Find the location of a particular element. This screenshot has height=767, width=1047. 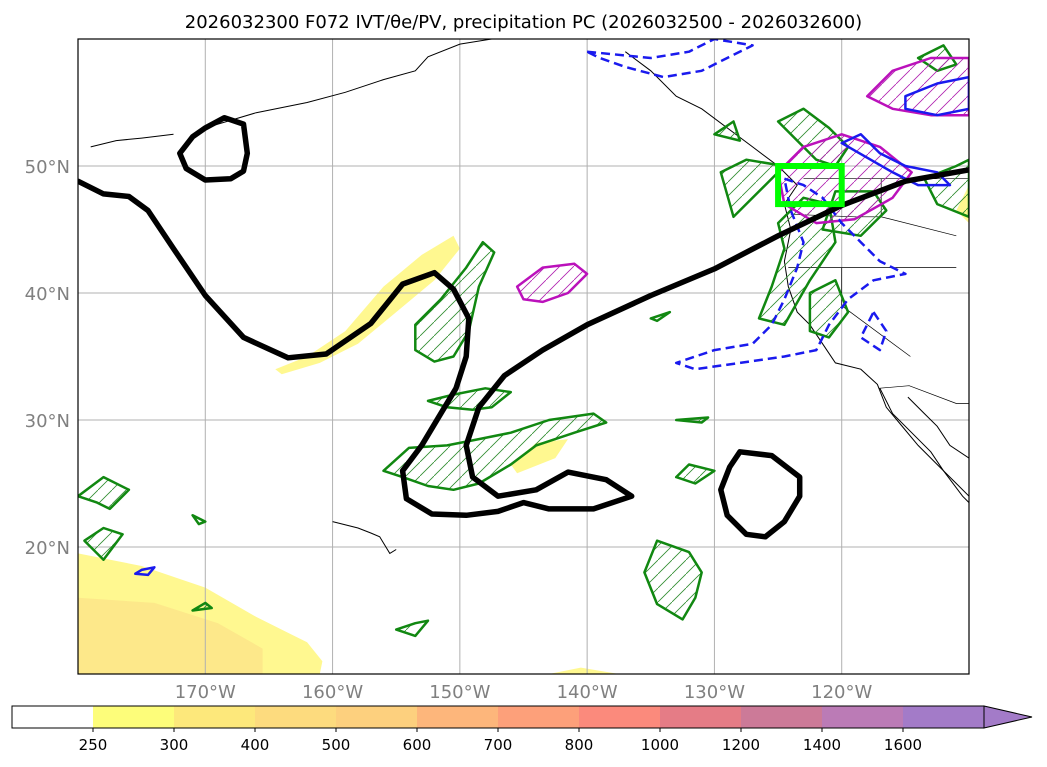

x-tick-label: 120°W is located at coordinates (841, 692).